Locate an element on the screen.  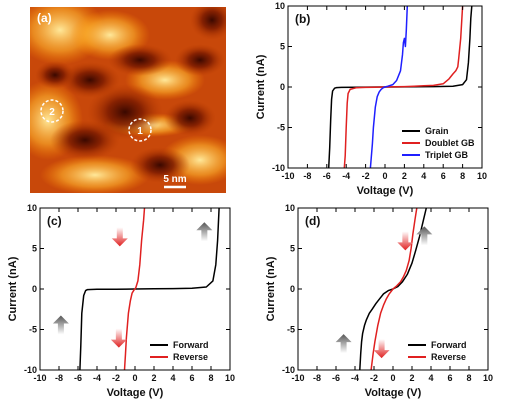
legend-label: Triplet GB is located at coordinates (447, 155).